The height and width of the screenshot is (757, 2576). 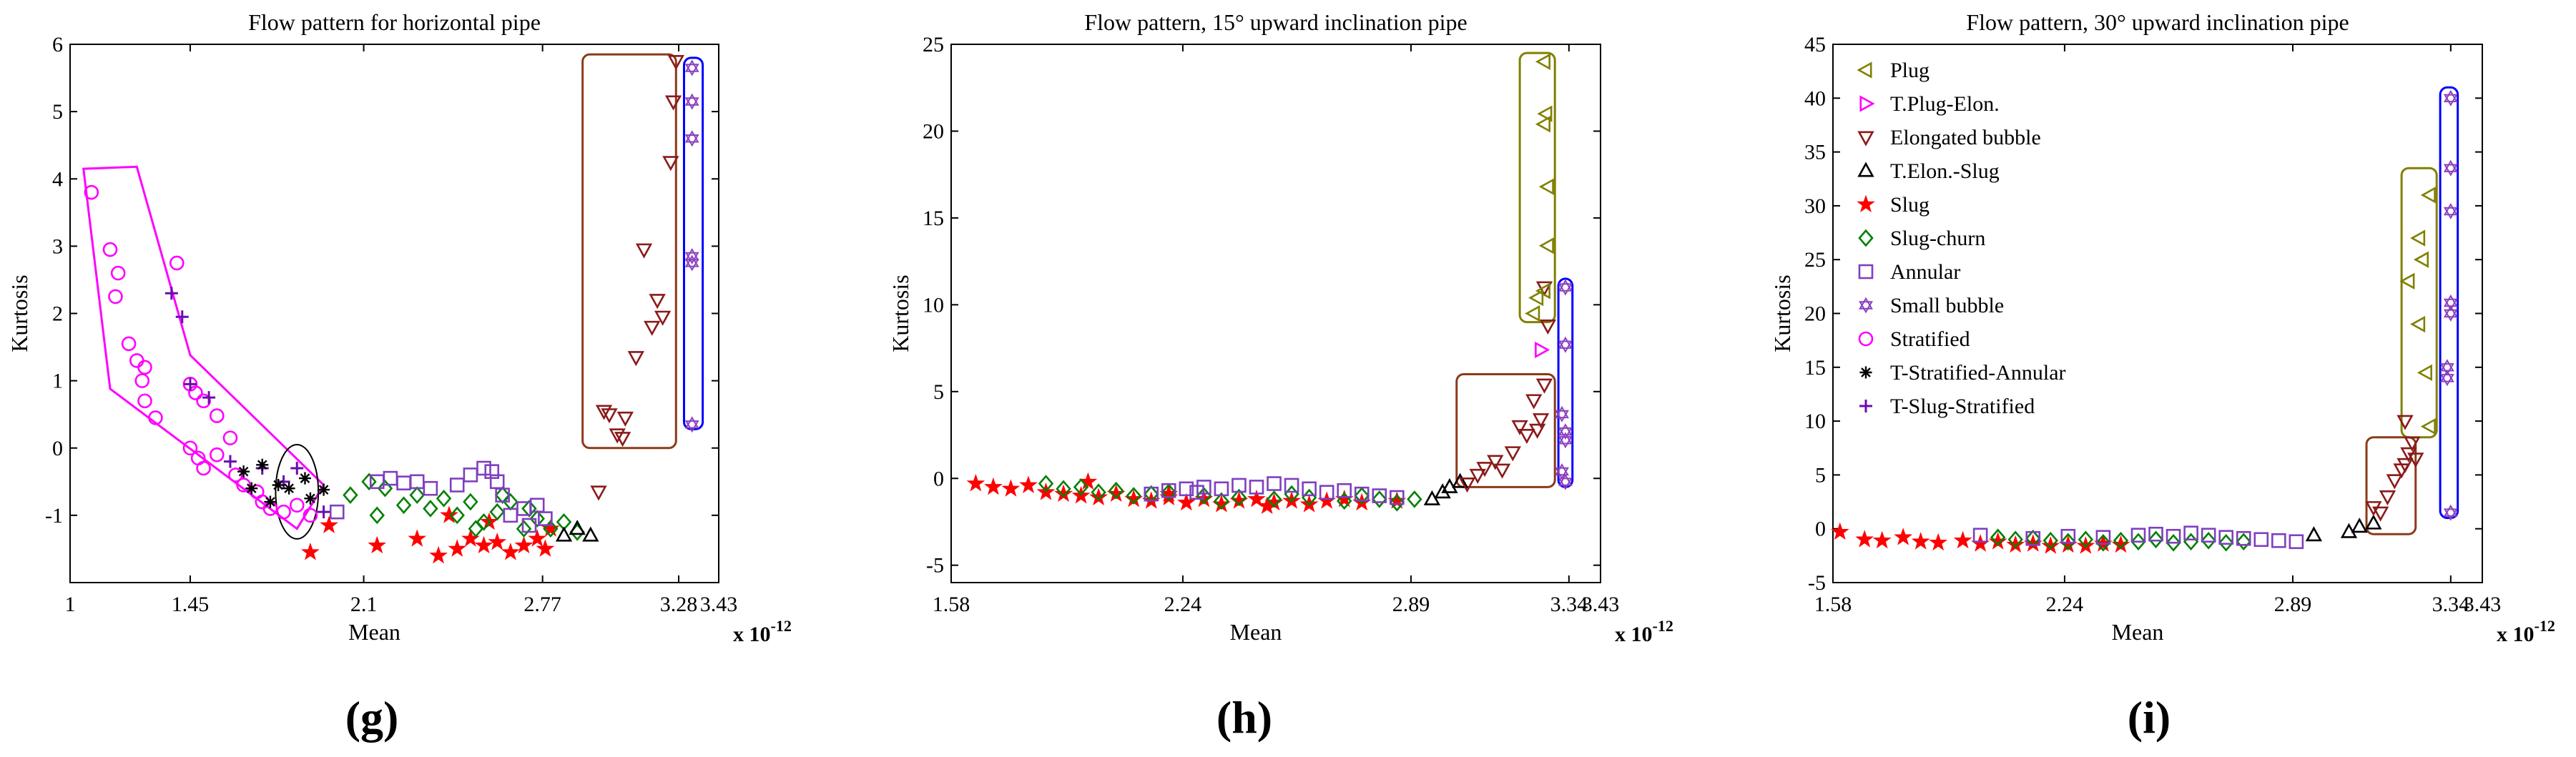 I want to click on legend-marker-slug, so click(x=1866, y=203).